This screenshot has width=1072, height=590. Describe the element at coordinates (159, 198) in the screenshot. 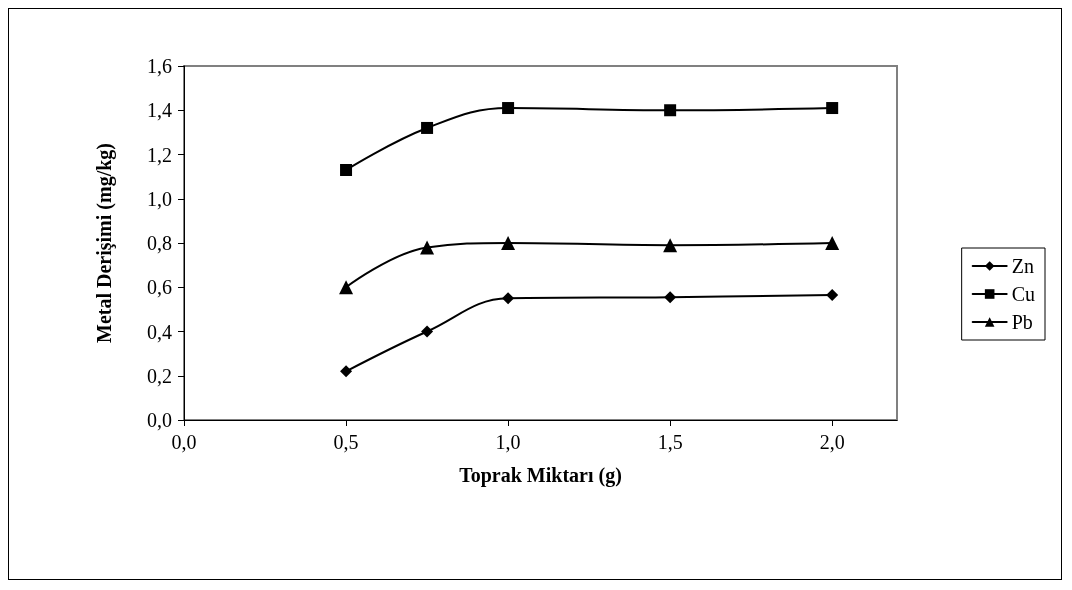

I see `y-tick-label: 1,0` at that location.